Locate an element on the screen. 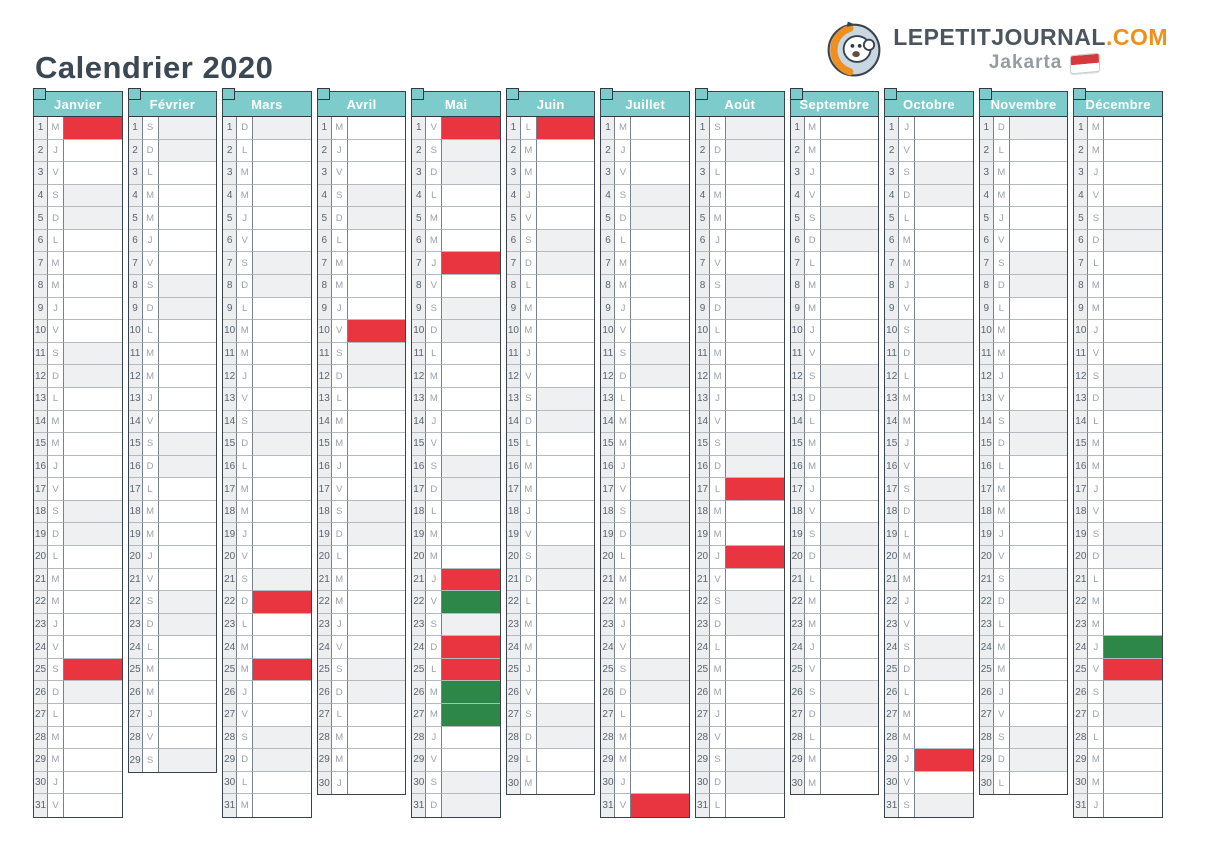  day-number-cell: 11 is located at coordinates (419, 354).